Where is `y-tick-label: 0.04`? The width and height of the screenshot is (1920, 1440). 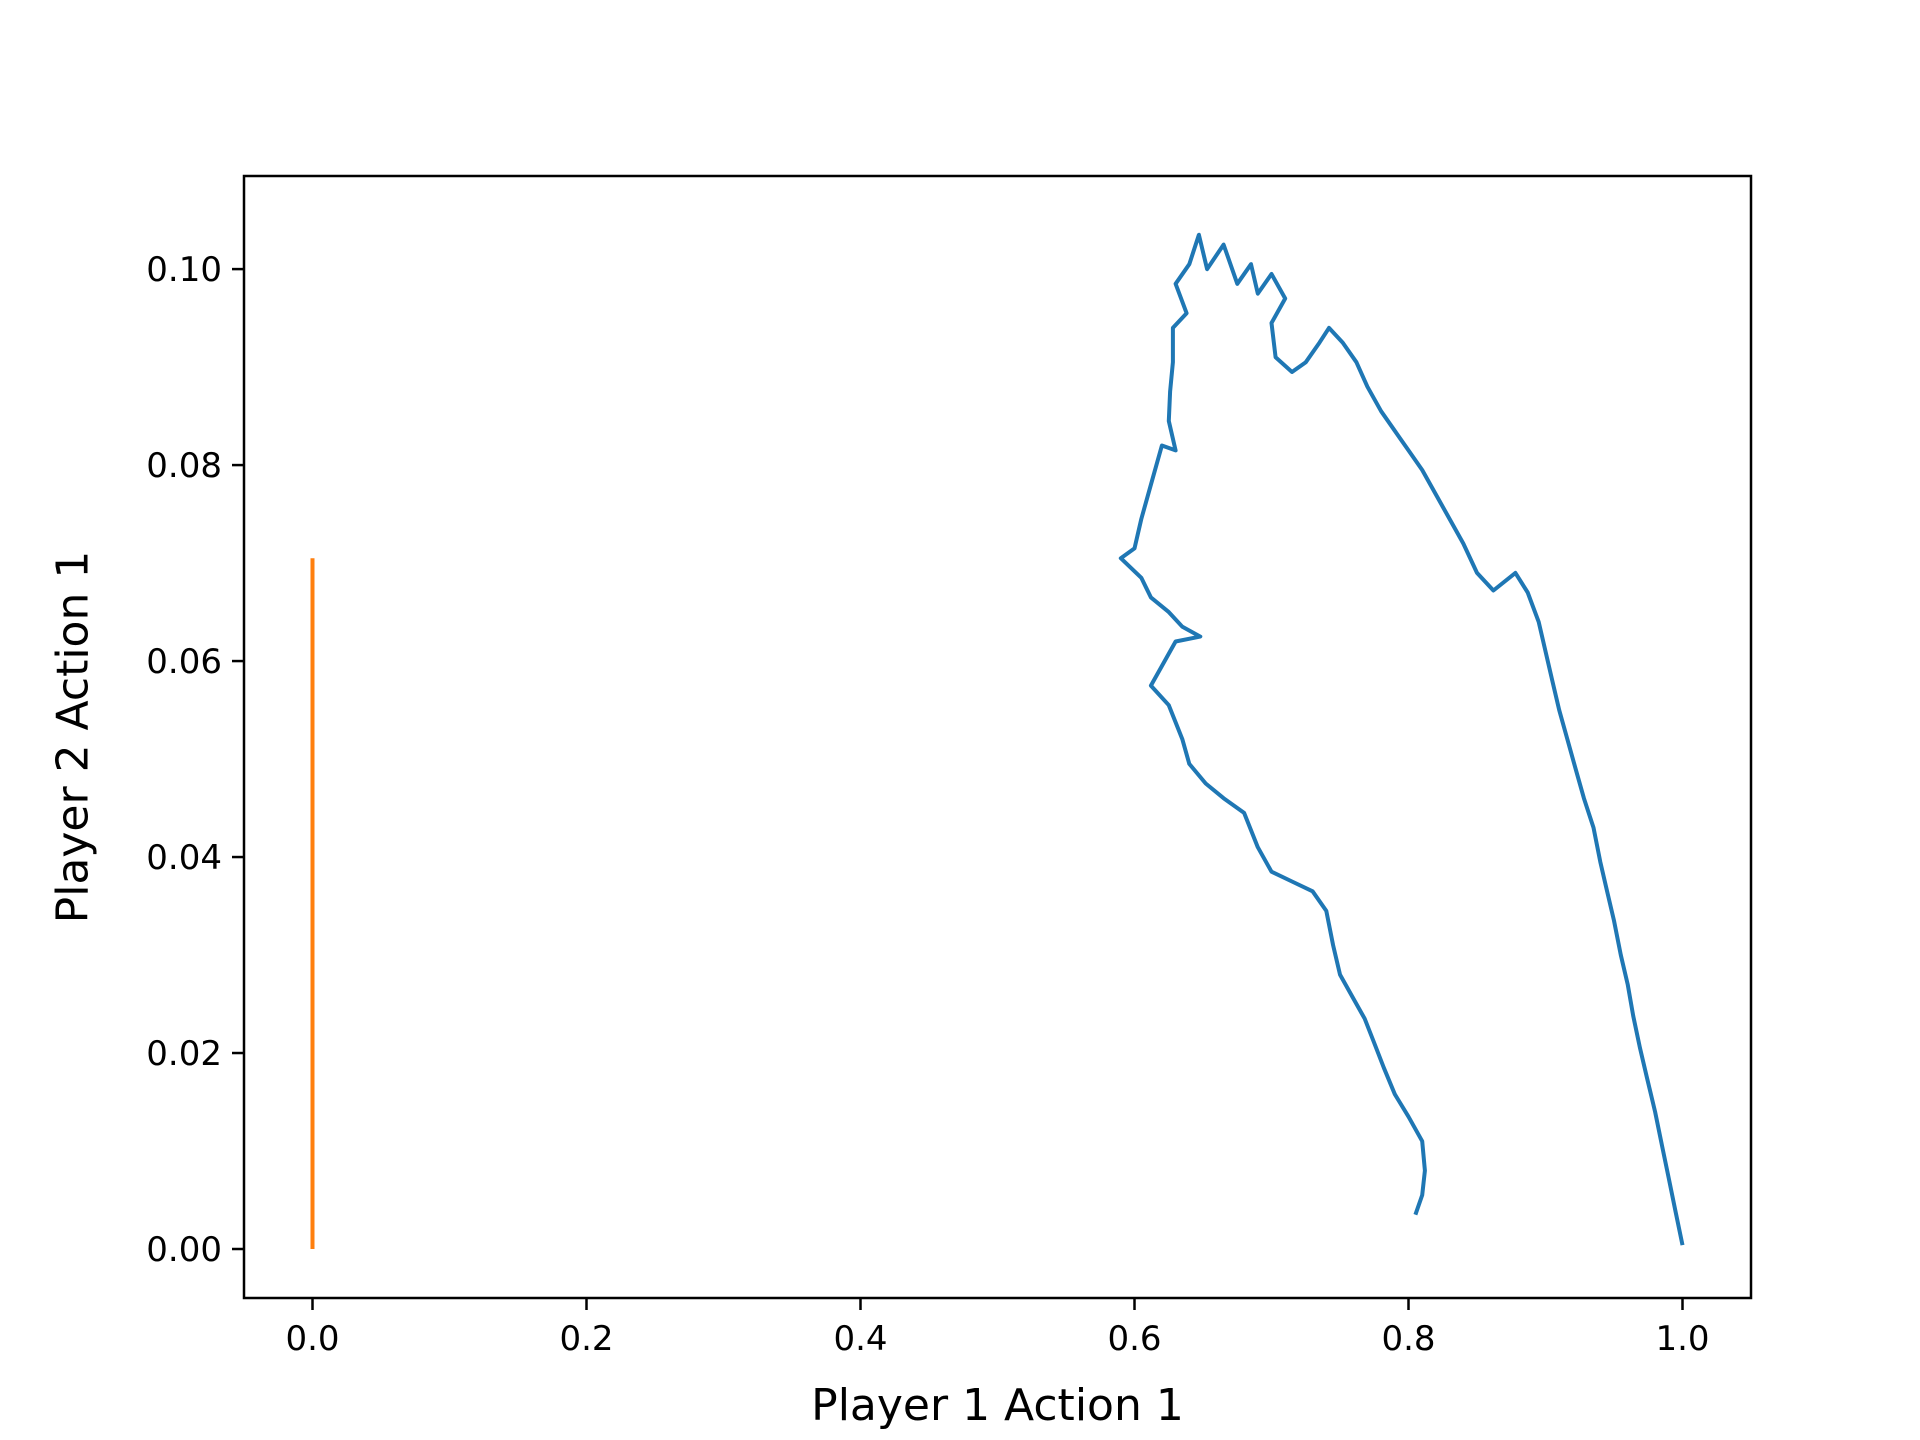 y-tick-label: 0.04 is located at coordinates (184, 858).